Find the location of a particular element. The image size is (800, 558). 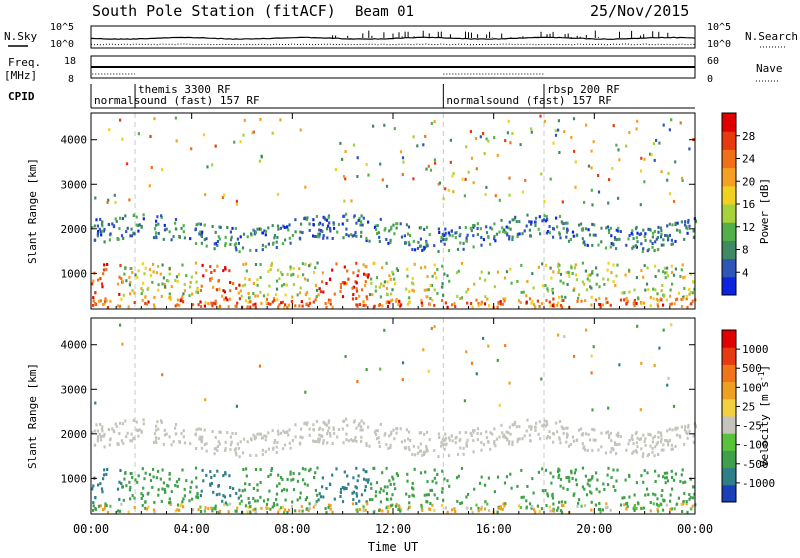

colorbar-tick-label: -500 is located at coordinates (755, 464).